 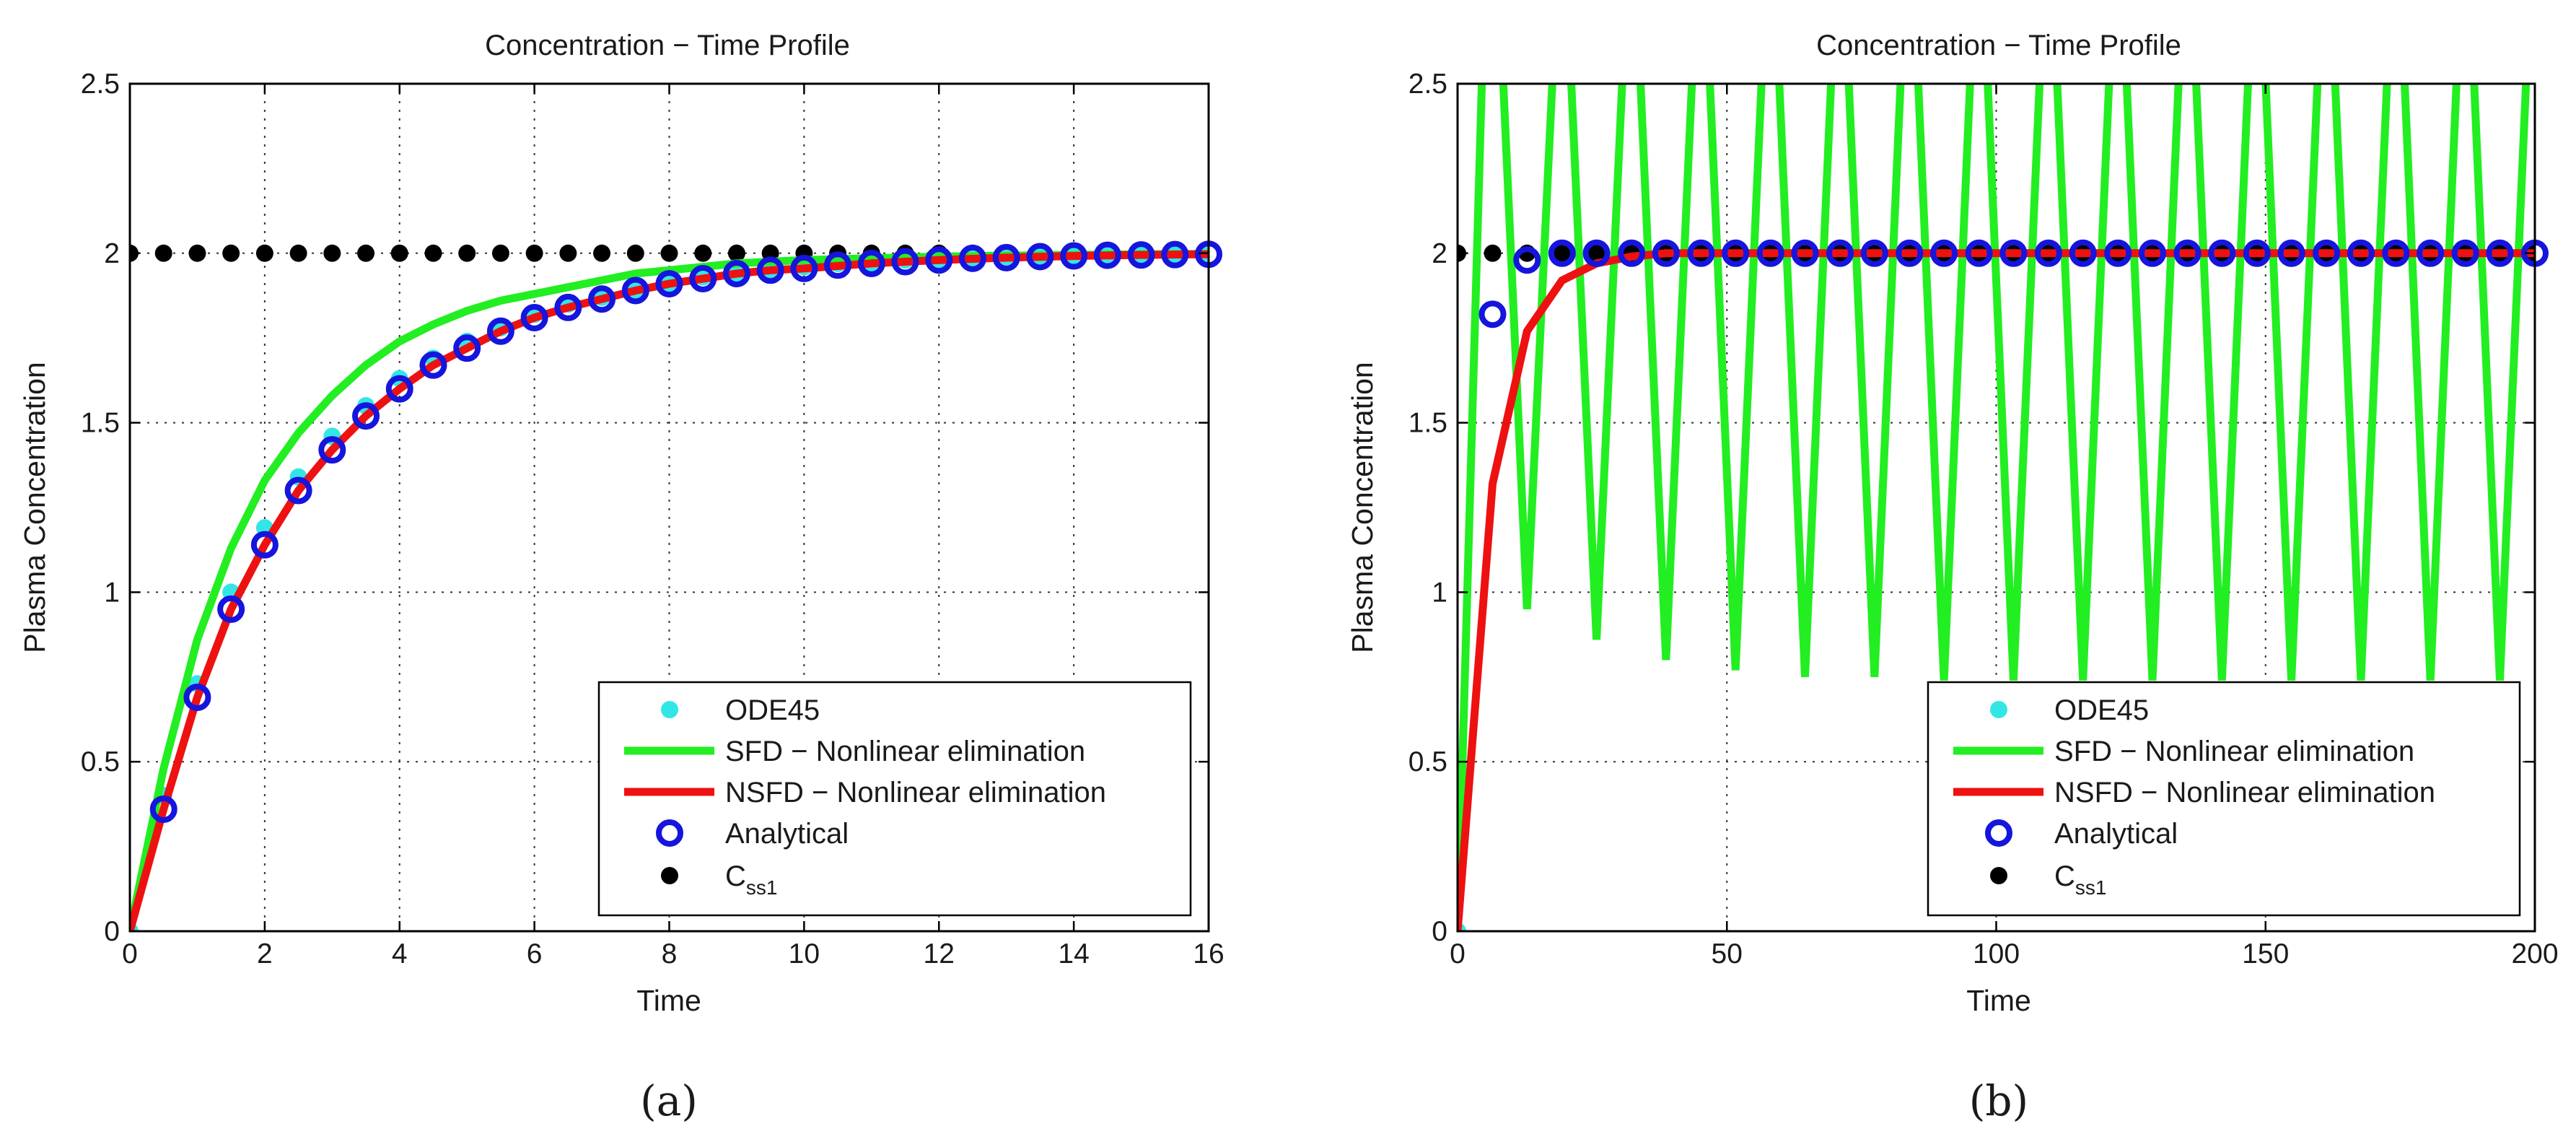 I want to click on x-tick-label: 200, so click(x=2534, y=953).